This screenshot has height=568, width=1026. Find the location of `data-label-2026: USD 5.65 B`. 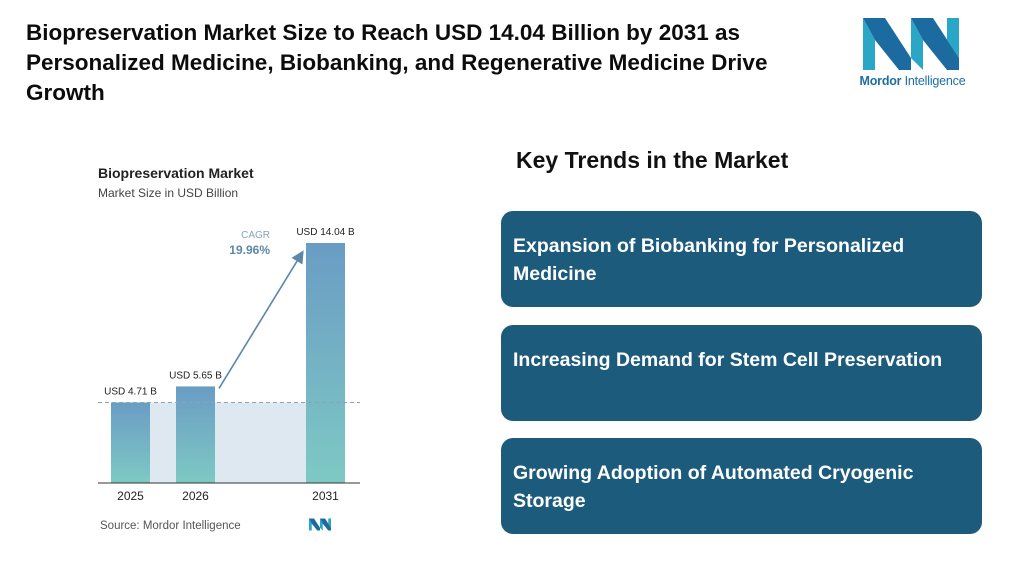

data-label-2026: USD 5.65 B is located at coordinates (195, 375).